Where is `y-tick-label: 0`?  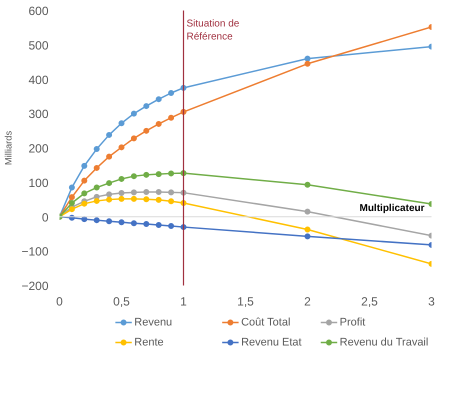 y-tick-label: 0 is located at coordinates (45, 217).